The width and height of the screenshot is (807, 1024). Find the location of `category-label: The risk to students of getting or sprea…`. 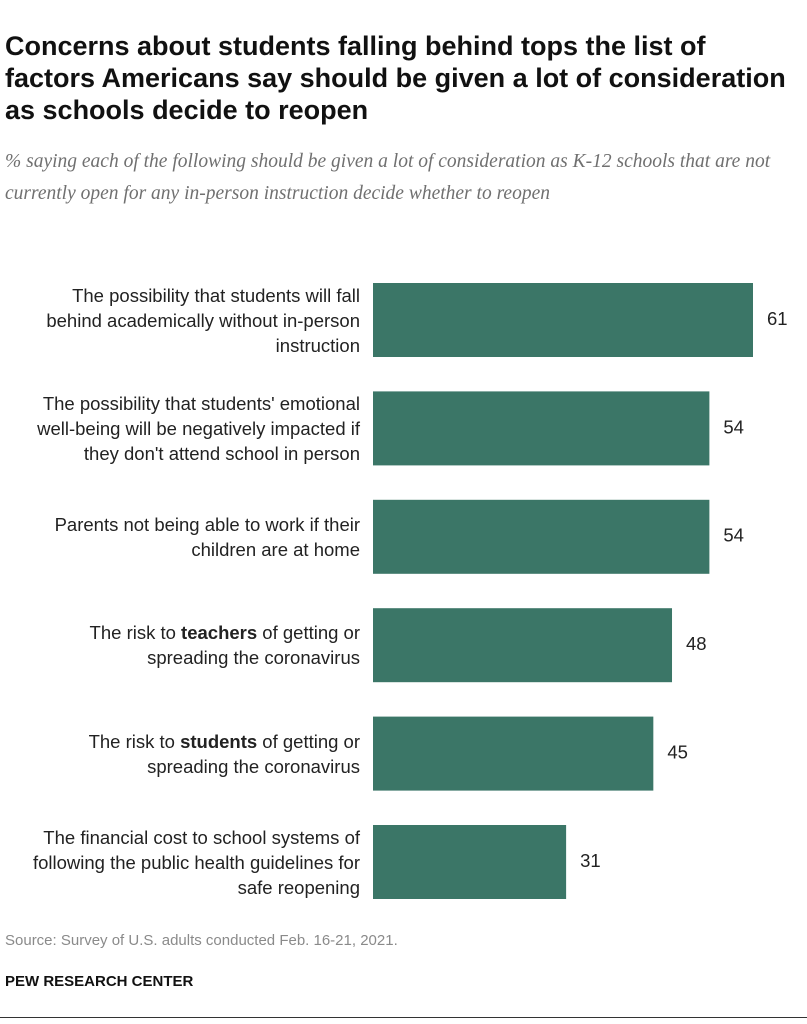

category-label: The risk to students of getting or sprea… is located at coordinates (224, 753).